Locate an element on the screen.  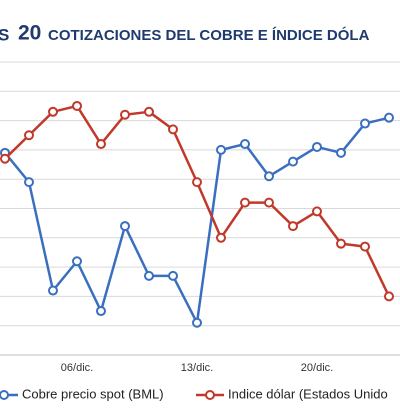
chart-title: COTIZACIONES DEL COBRE E ÍNDICE DÓLA is located at coordinates (209, 35).